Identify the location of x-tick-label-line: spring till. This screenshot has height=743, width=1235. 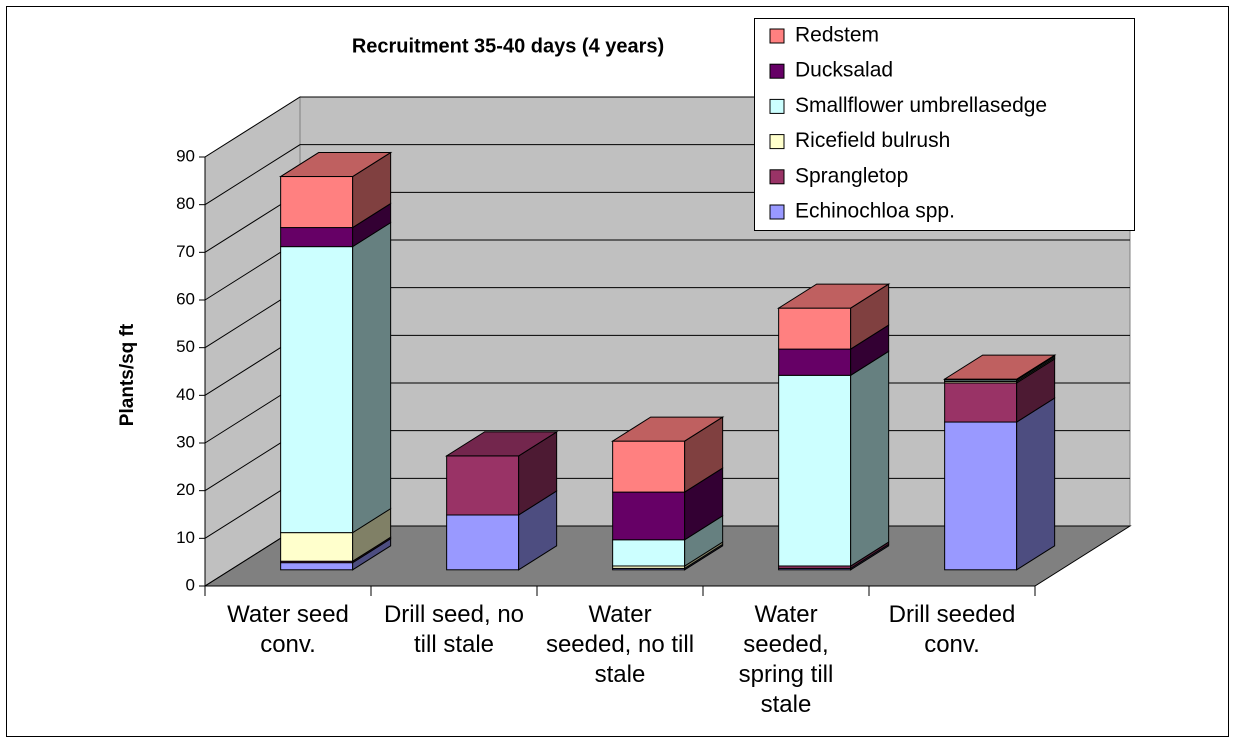
(786, 674).